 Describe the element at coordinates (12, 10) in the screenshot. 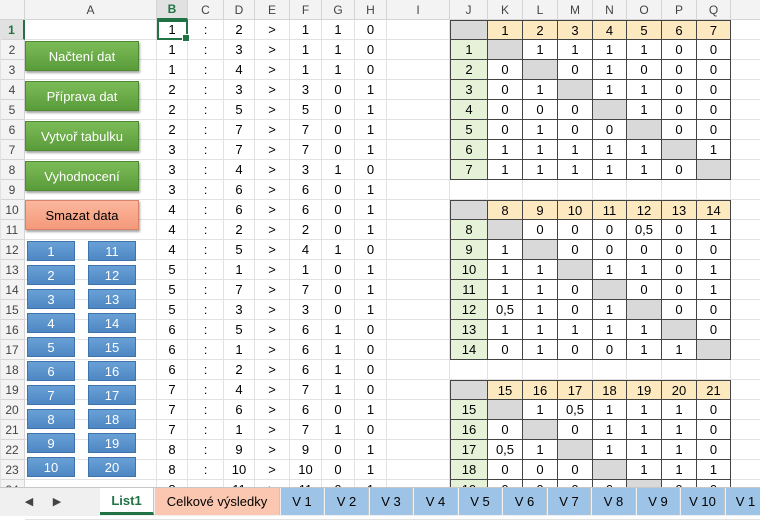

I see `select-all-corner` at that location.